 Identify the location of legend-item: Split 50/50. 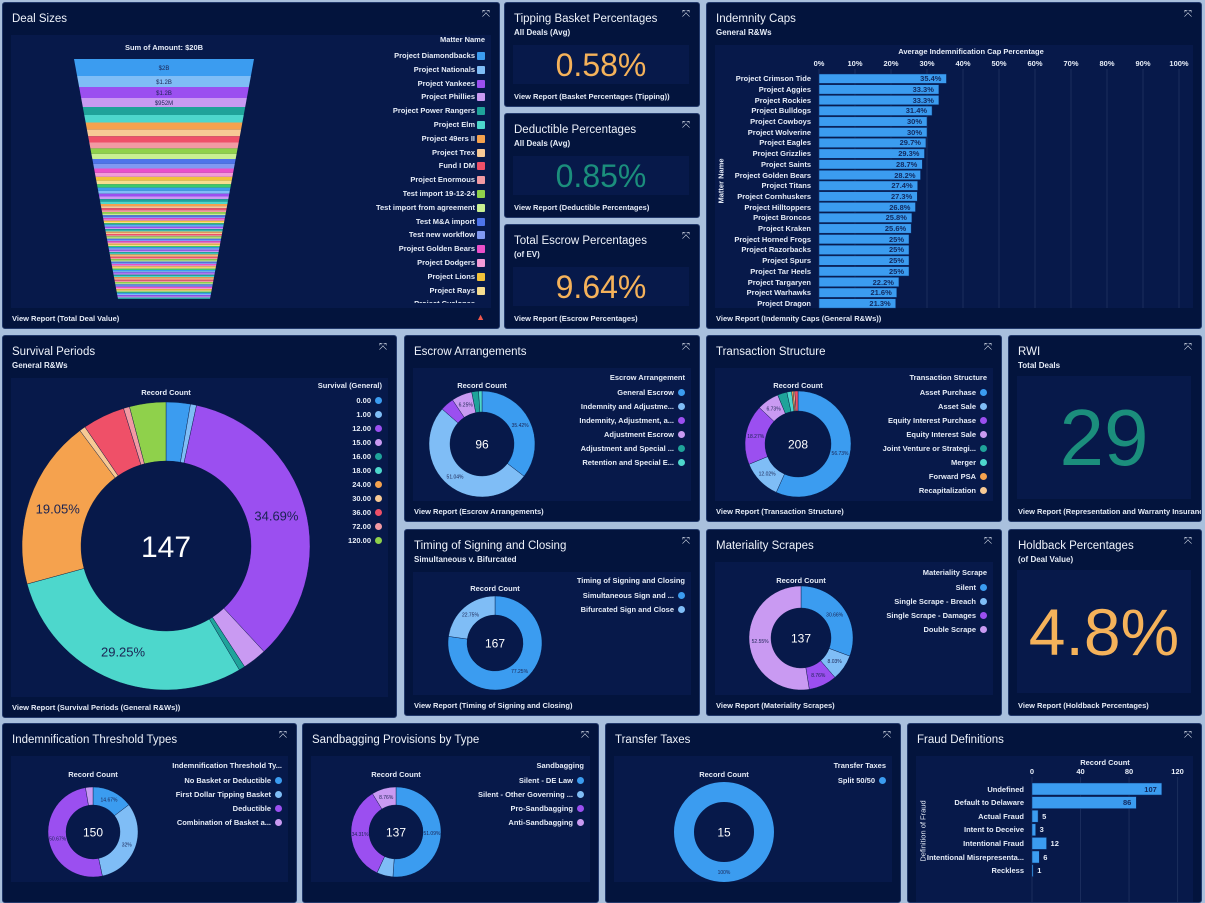
(856, 780).